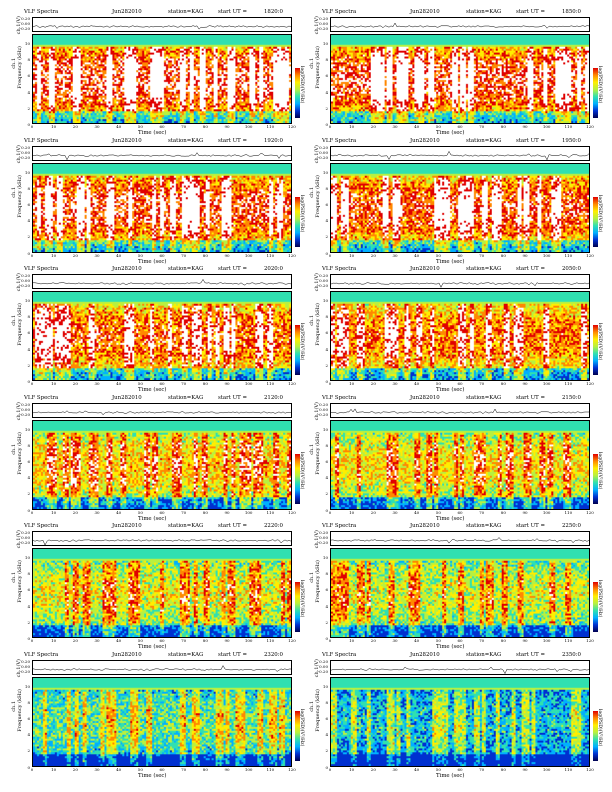 The image size is (612, 792). What do you see at coordinates (25, 23) in the screenshot?
I see `trace-ytick: 0.00` at bounding box center [25, 23].